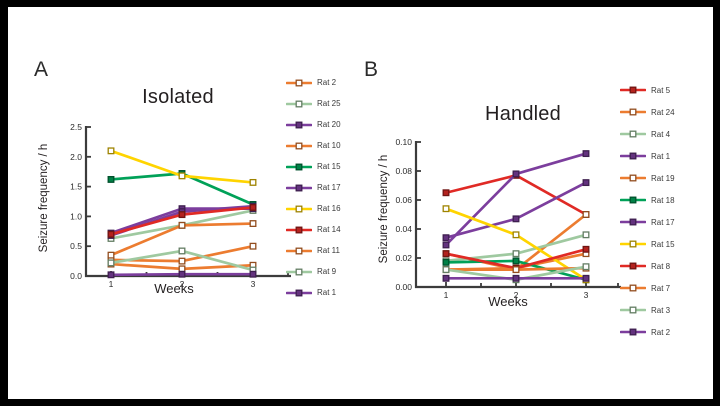 This screenshot has height=406, width=720. What do you see at coordinates (647, 90) in the screenshot?
I see `legend-item: Rat 5` at bounding box center [647, 90].